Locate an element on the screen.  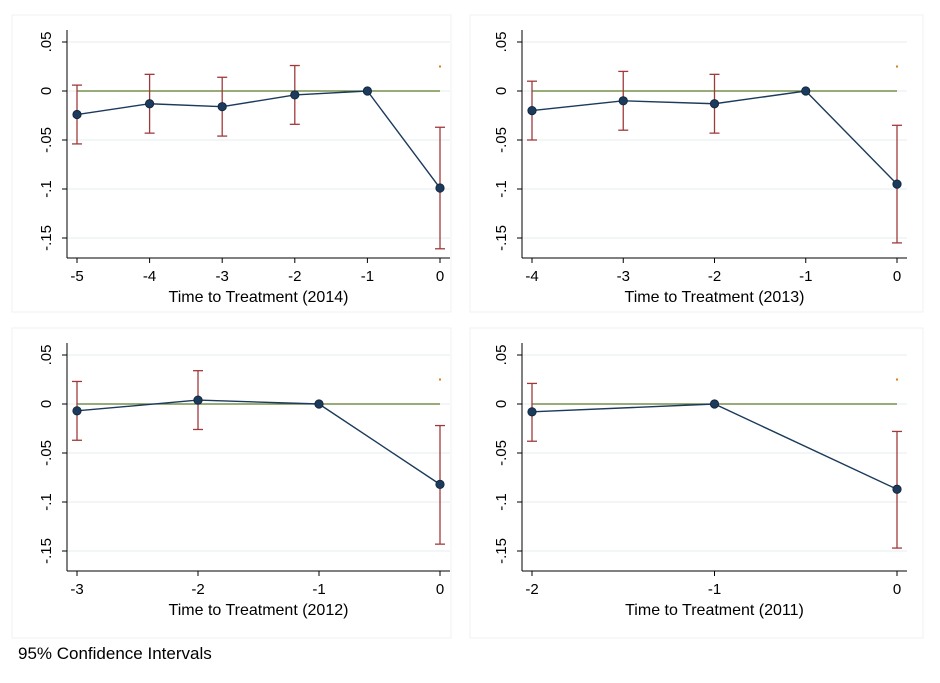
confidence-interval-note: 95% Confidence Intervals is located at coordinates (115, 653).